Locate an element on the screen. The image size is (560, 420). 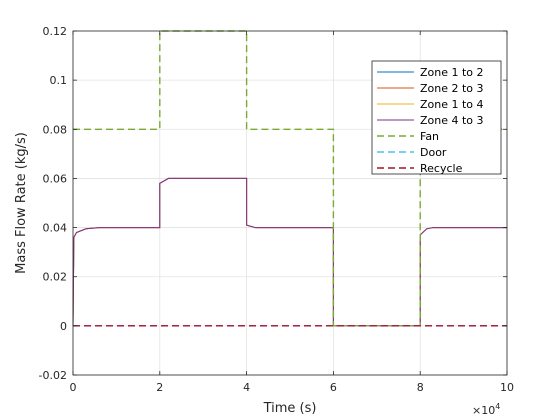
legend-label-zone-1-to-2: Zone 1 to 2 is located at coordinates (452, 72).